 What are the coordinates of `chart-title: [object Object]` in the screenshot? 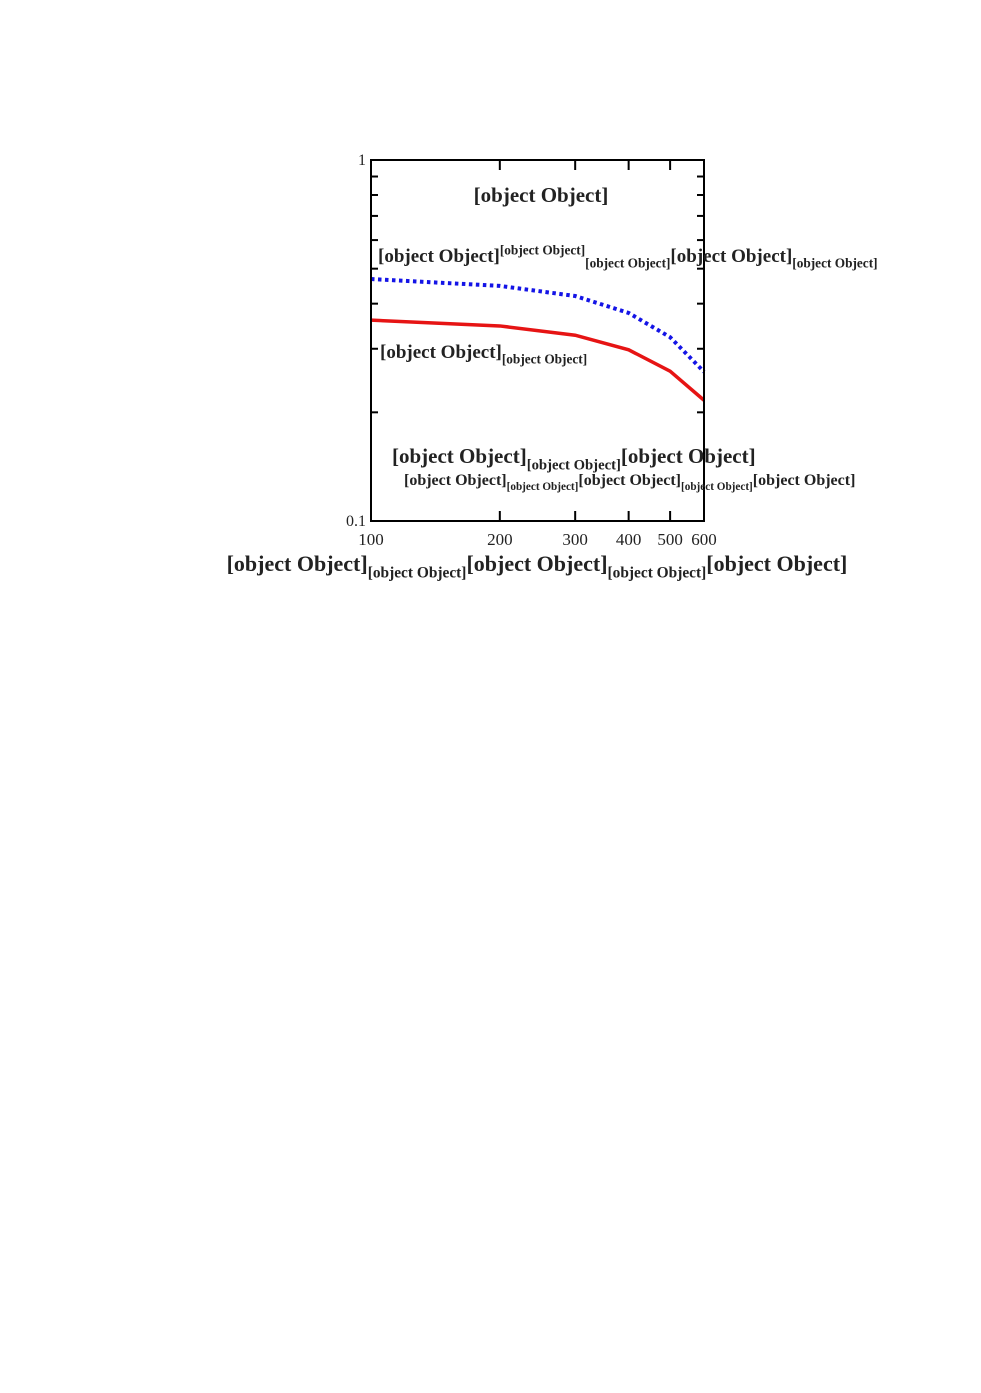 It's located at (541, 195).